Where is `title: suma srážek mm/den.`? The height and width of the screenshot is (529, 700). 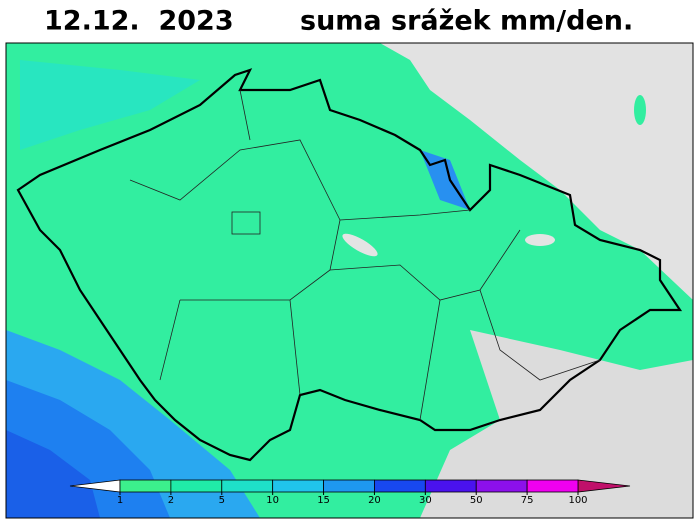
title: suma srážek mm/den. is located at coordinates (466, 21).